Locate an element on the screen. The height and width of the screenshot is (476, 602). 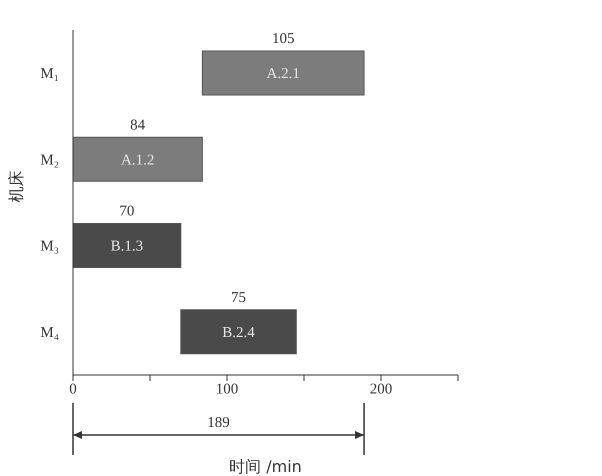
annotation: A.1.2 is located at coordinates (137, 160).